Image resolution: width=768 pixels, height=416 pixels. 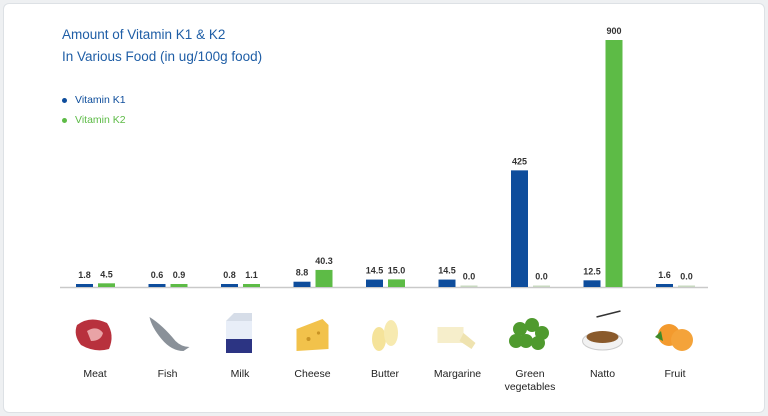 I want to click on category-label: Butter, so click(x=384, y=374).